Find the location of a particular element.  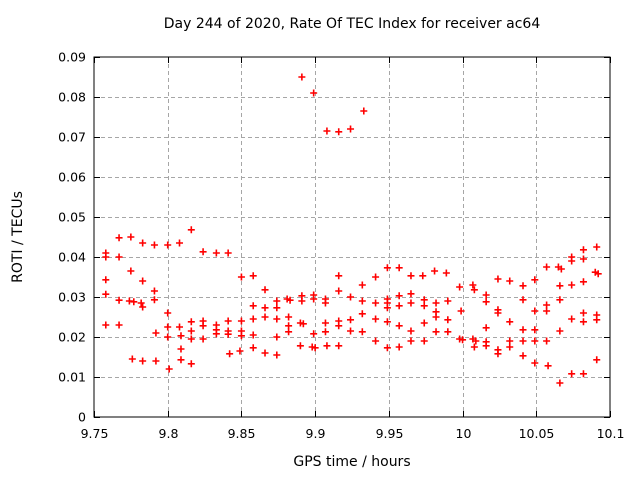

y-tick-label: 0.04 is located at coordinates (72, 257).